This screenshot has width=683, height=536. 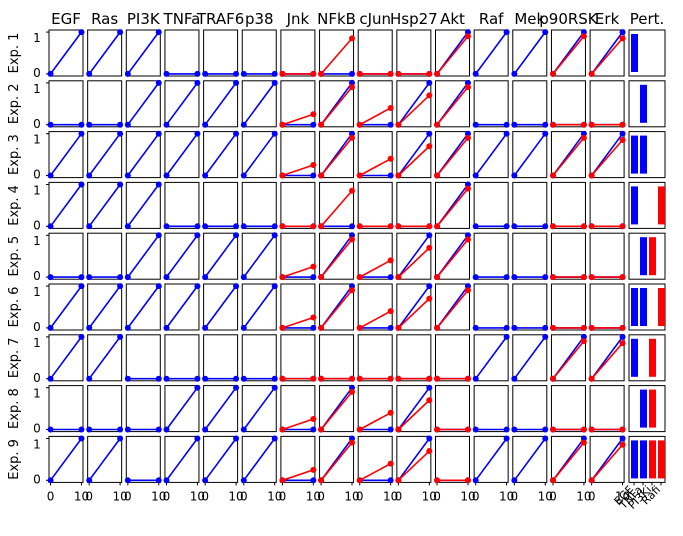 I want to click on column-title: Jnk, so click(x=298, y=19).